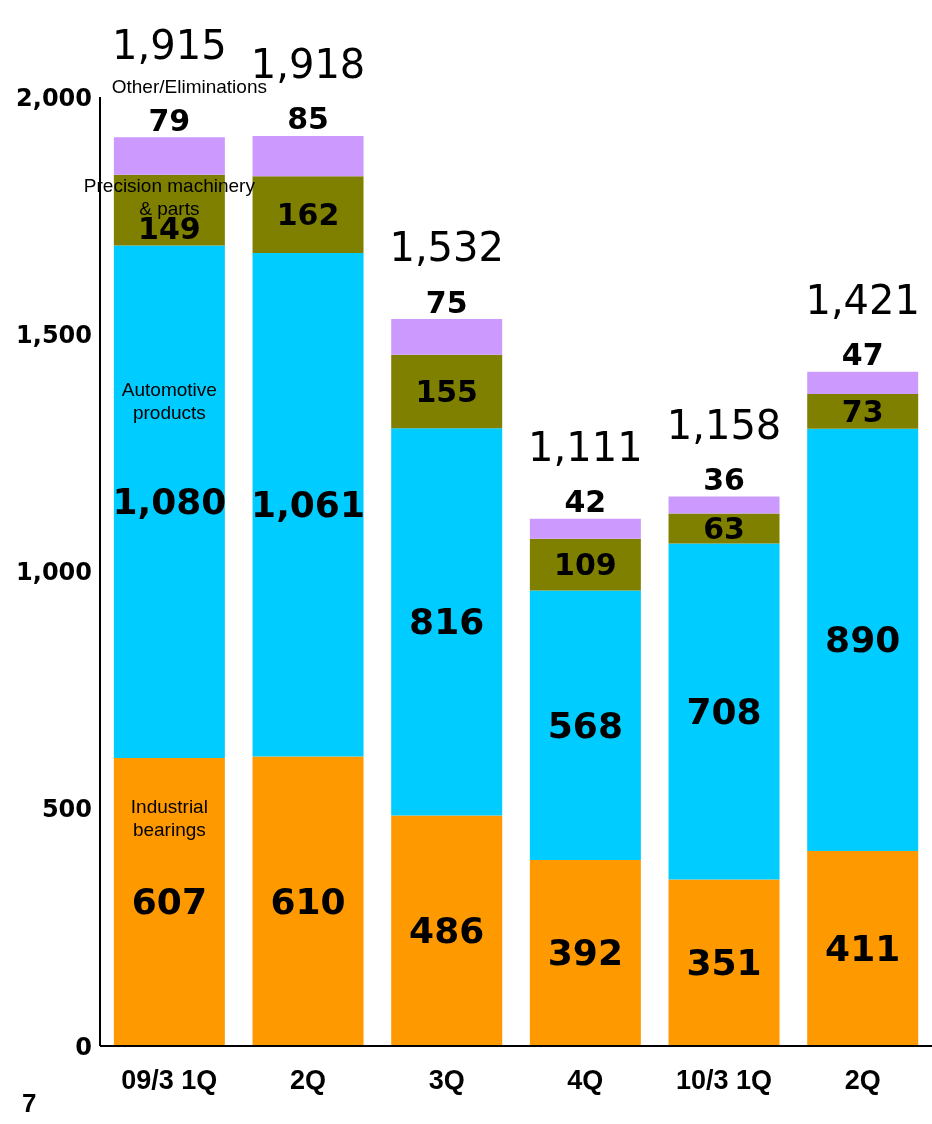 The height and width of the screenshot is (1124, 932). What do you see at coordinates (585, 1080) in the screenshot?
I see `x-tick-label: 4Q` at bounding box center [585, 1080].